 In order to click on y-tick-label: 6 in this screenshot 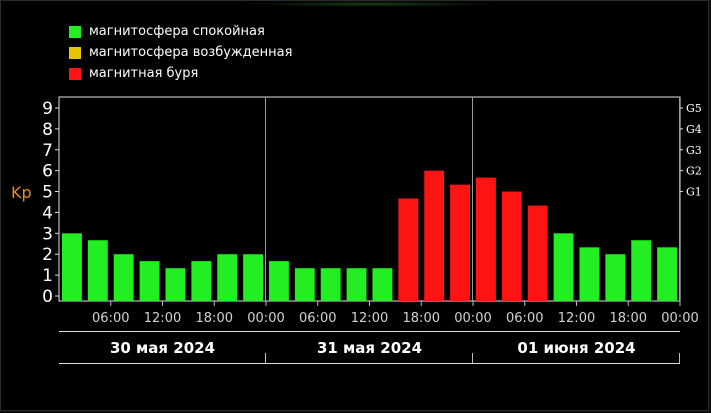, I will do `click(47, 172)`.